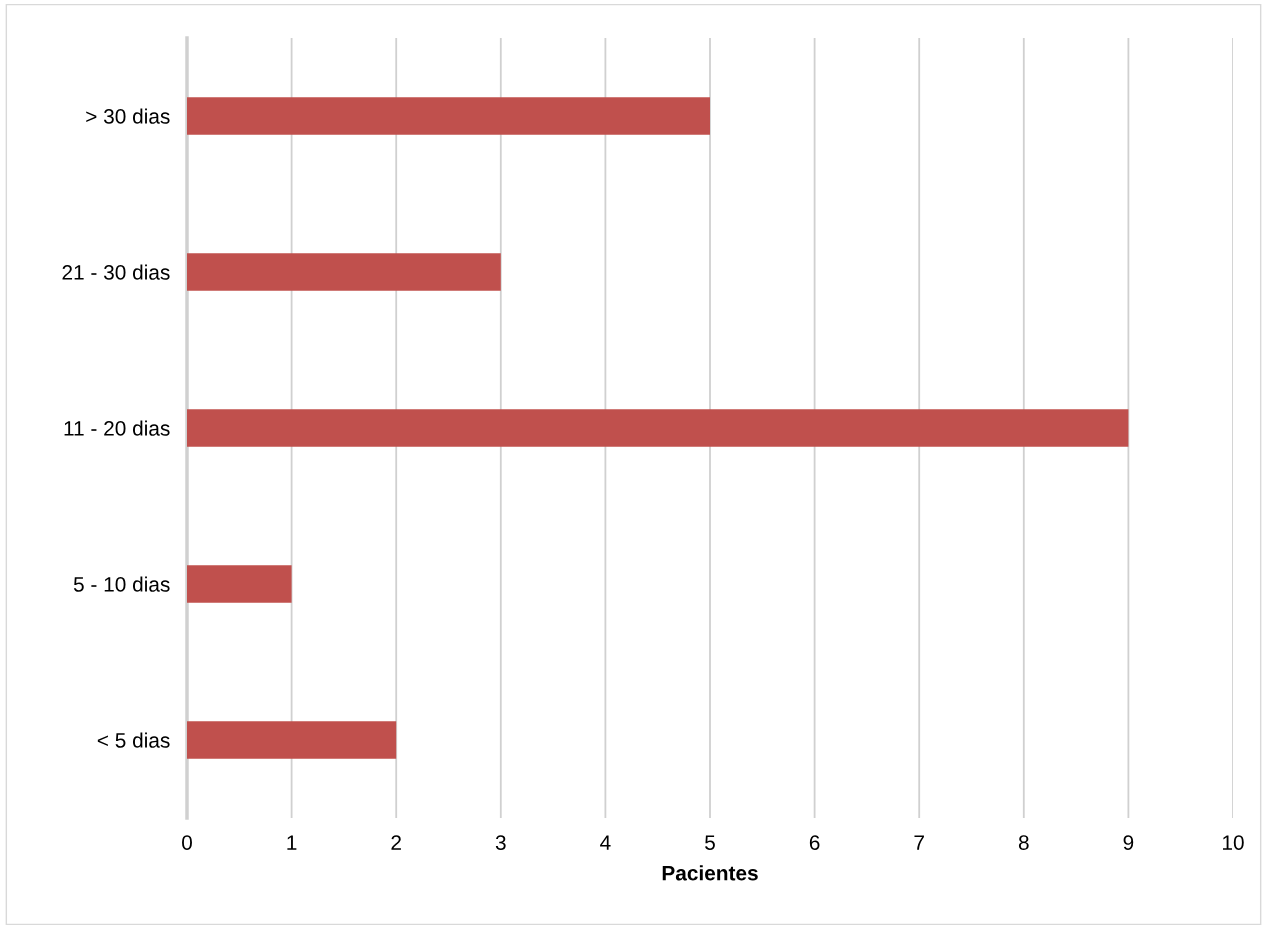 The width and height of the screenshot is (1267, 929). I want to click on x-tick-label: 5, so click(710, 842).